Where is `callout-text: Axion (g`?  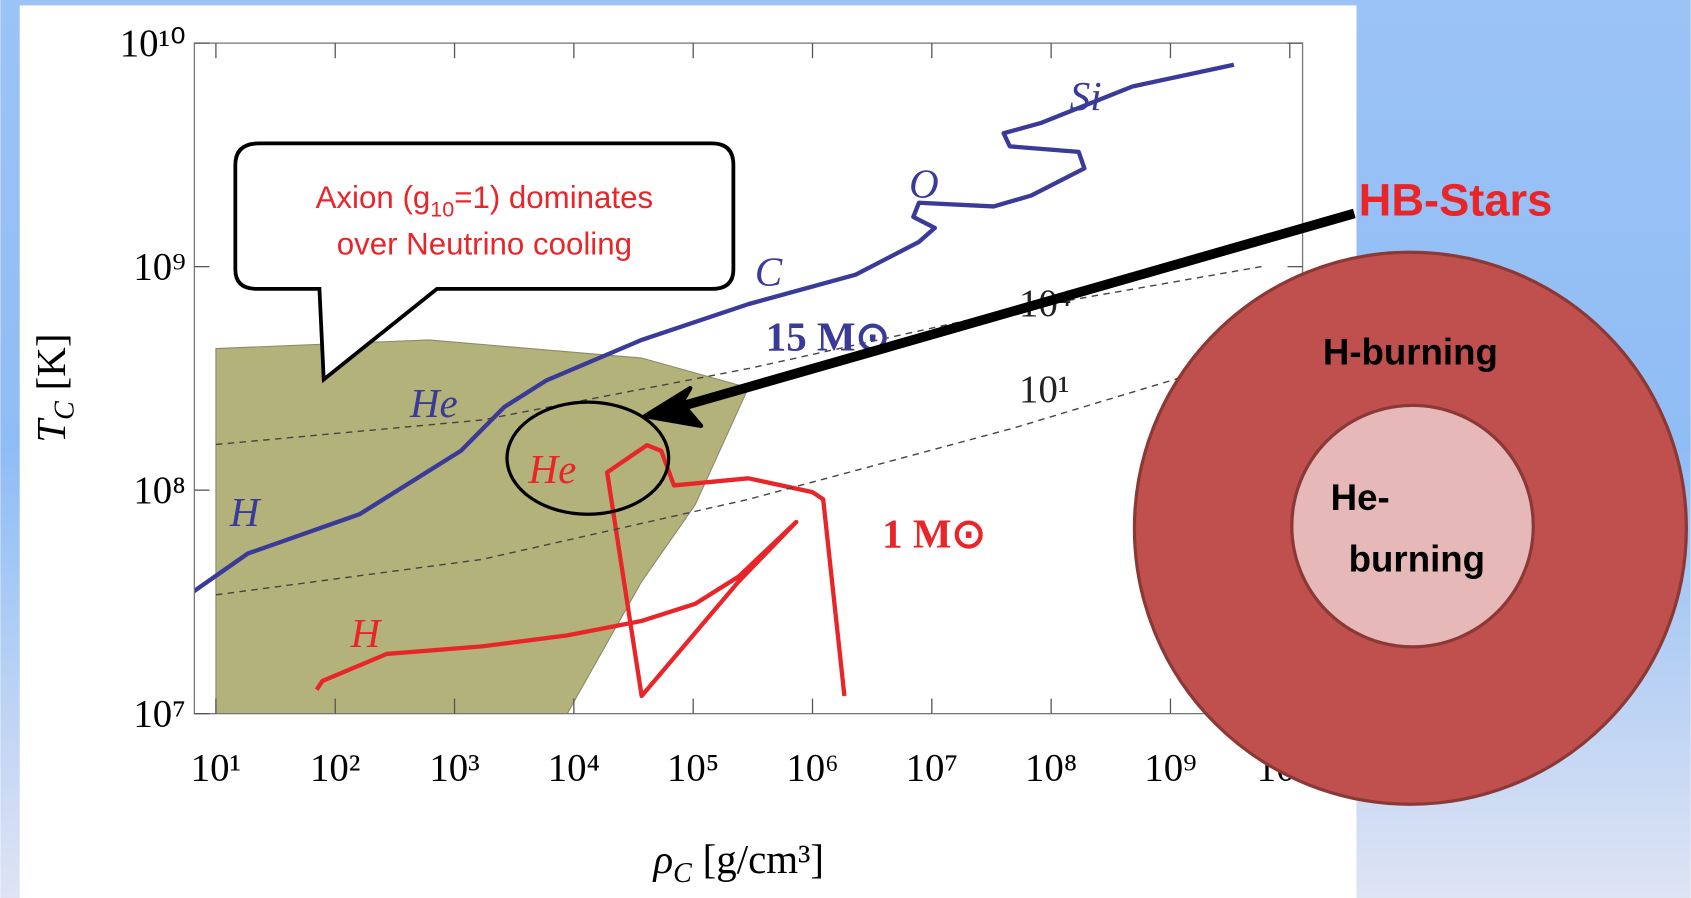
callout-text: Axion (g is located at coordinates (373, 197).